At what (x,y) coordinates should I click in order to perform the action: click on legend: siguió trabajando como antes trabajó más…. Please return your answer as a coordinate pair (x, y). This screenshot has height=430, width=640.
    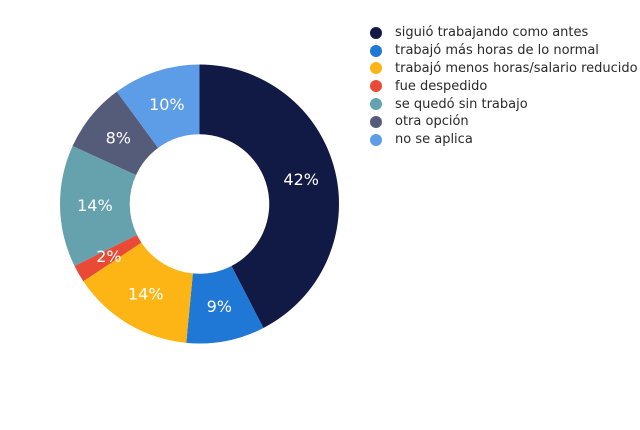
    Looking at the image, I should click on (503, 86).